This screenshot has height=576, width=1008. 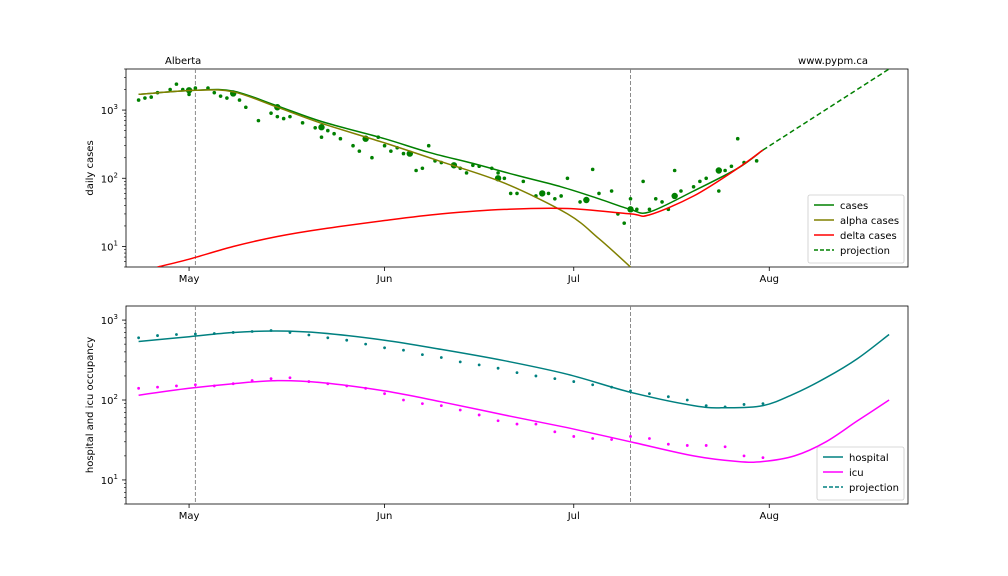 What do you see at coordinates (856, 229) in the screenshot?
I see `cases-legend: cases alpha cases delta cases projection` at bounding box center [856, 229].